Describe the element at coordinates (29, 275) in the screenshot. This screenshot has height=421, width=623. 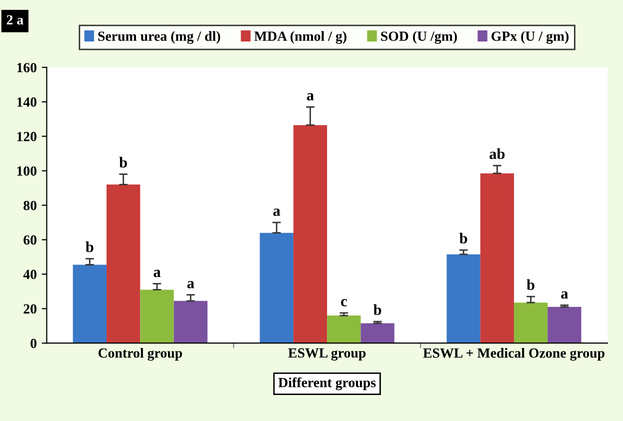
I see `y-tick-label: 40` at that location.